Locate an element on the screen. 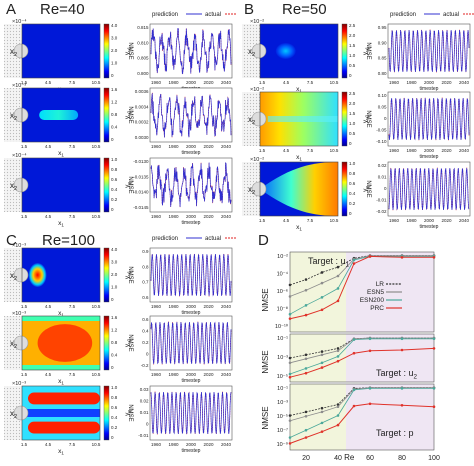  regime-shade-periodic is located at coordinates (390, 417).